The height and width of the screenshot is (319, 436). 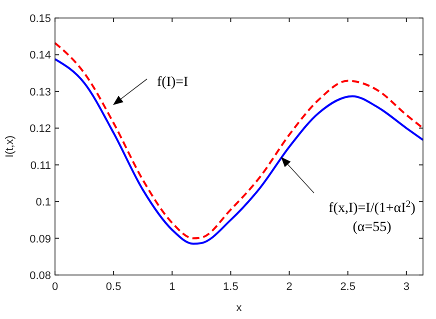 What do you see at coordinates (40, 129) in the screenshot?
I see `y-tick-label: 0.12` at bounding box center [40, 129].